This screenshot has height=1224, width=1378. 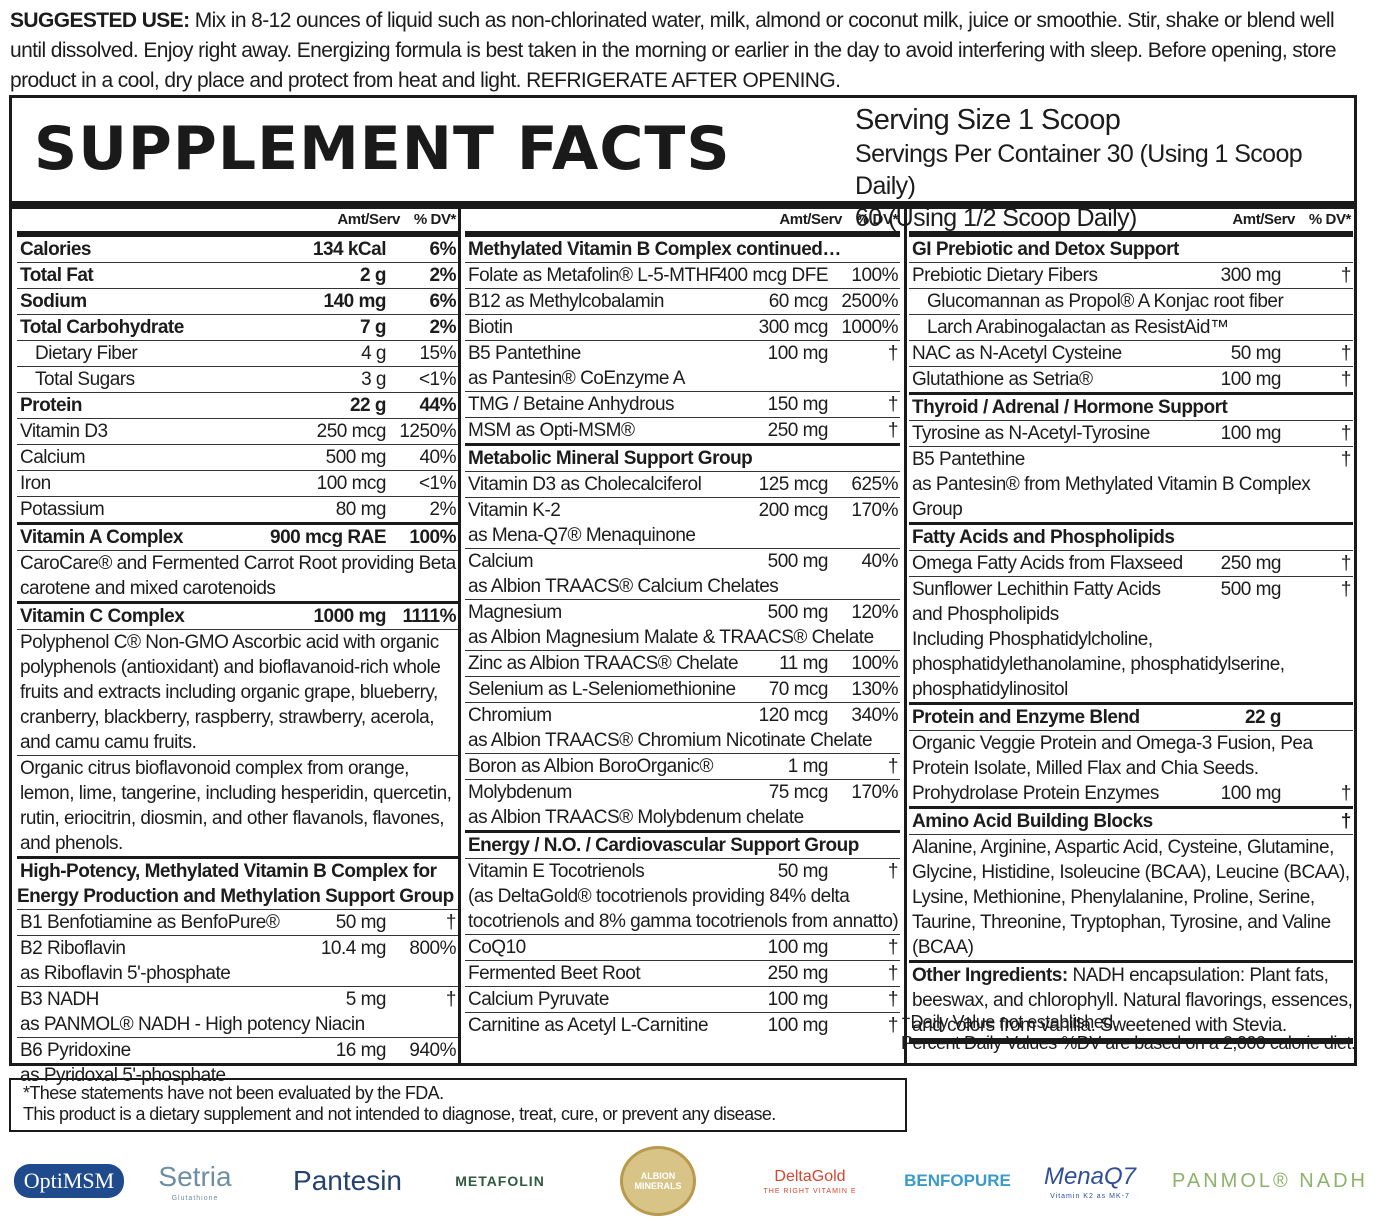 I want to click on amt-header: Amt/Serv, so click(x=1263, y=219).